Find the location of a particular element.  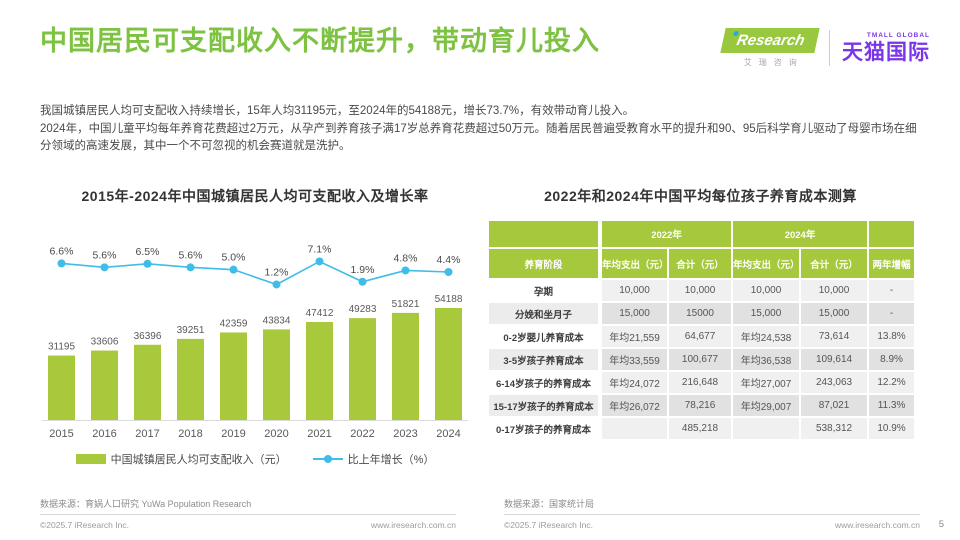

legend-label: 中国城镇居民人均可支配收入（元） is located at coordinates (198, 460).